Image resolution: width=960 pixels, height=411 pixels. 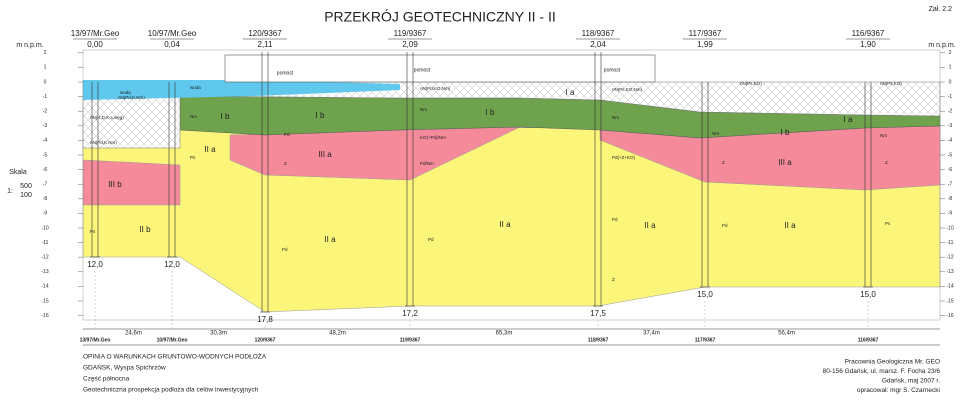 What do you see at coordinates (45, 243) in the screenshot?
I see `tick-label: -11` at bounding box center [45, 243].